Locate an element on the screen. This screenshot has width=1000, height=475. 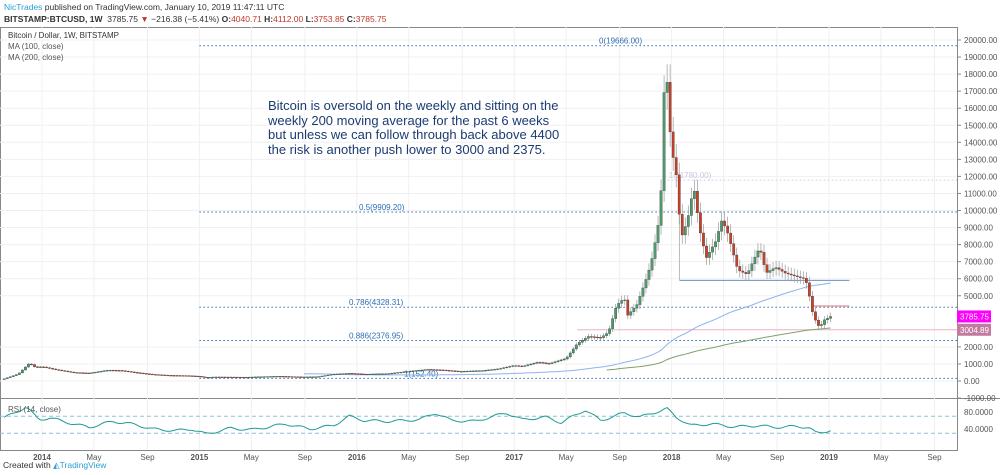
rsi-tick-label: 80.0000 is located at coordinates (978, 412).